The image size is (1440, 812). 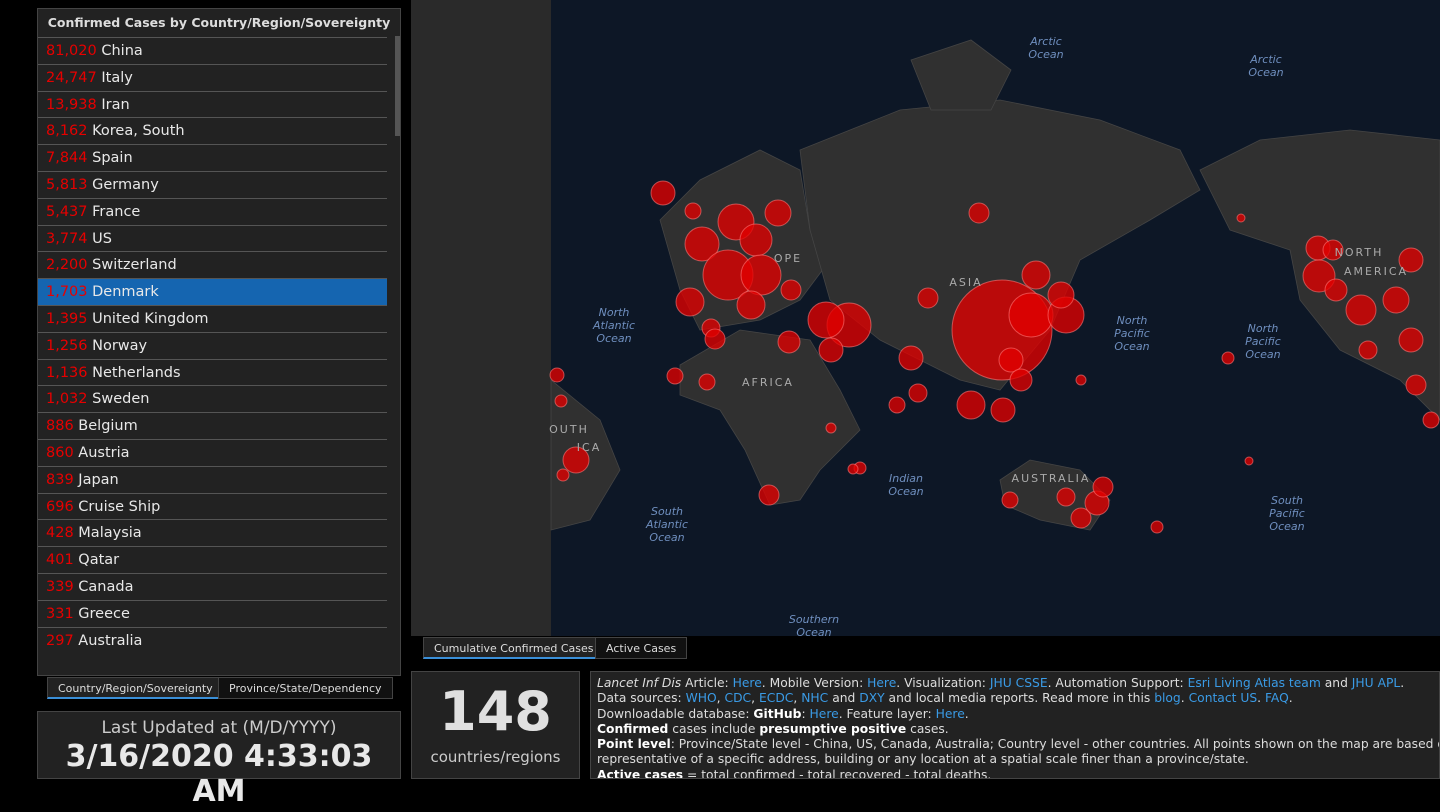 I want to click on case-count: 1,032, so click(x=67, y=399).